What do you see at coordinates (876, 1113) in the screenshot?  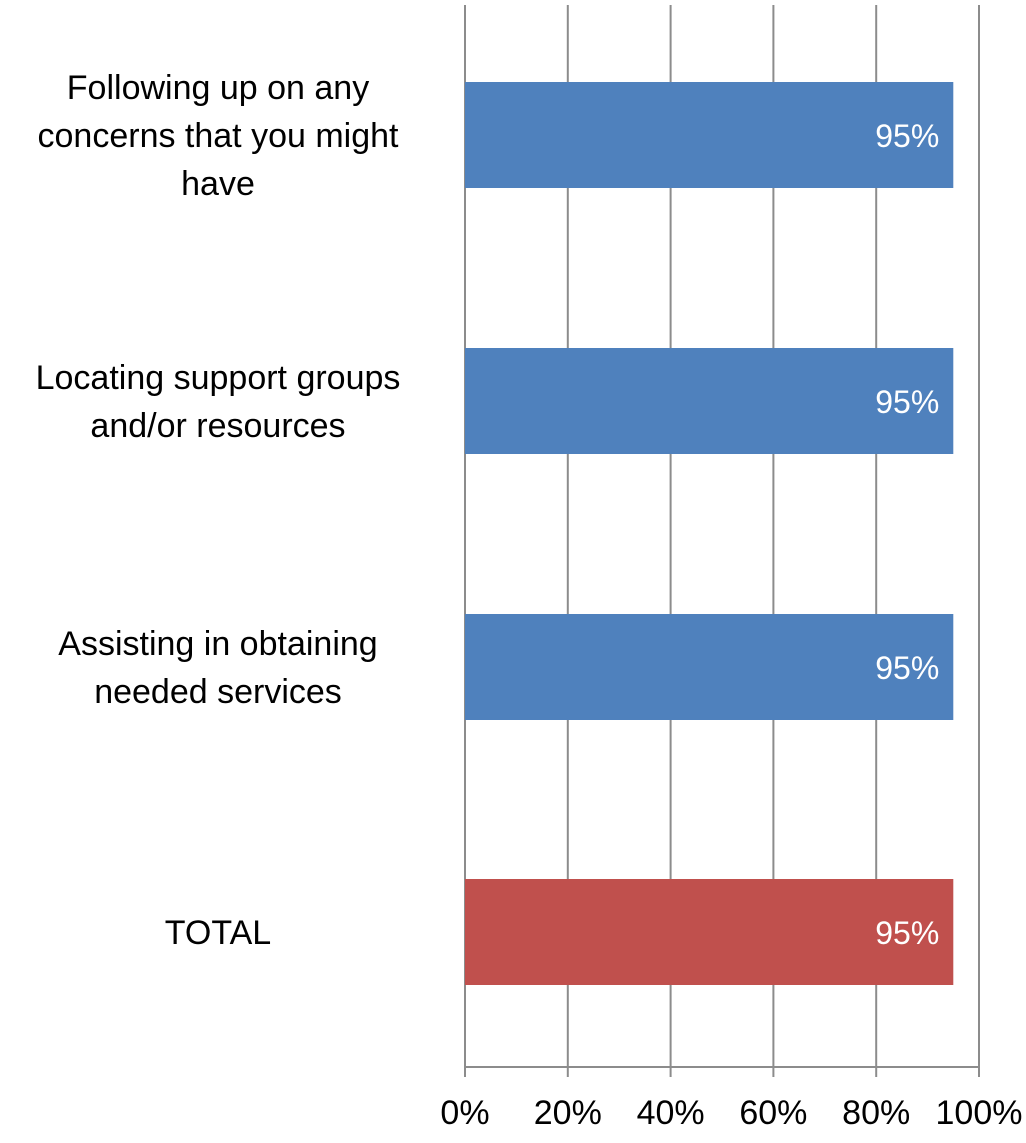 I see `x-tick-label: 80%` at bounding box center [876, 1113].